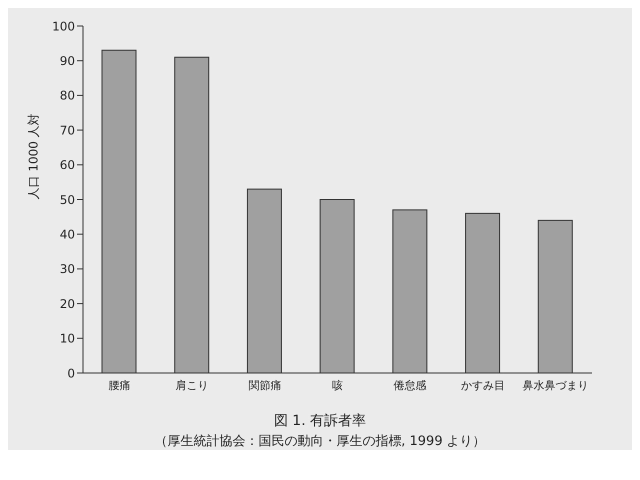 Image resolution: width=640 pixels, height=480 pixels. Describe the element at coordinates (192, 385) in the screenshot. I see `x-tick-label: 肩こり` at that location.